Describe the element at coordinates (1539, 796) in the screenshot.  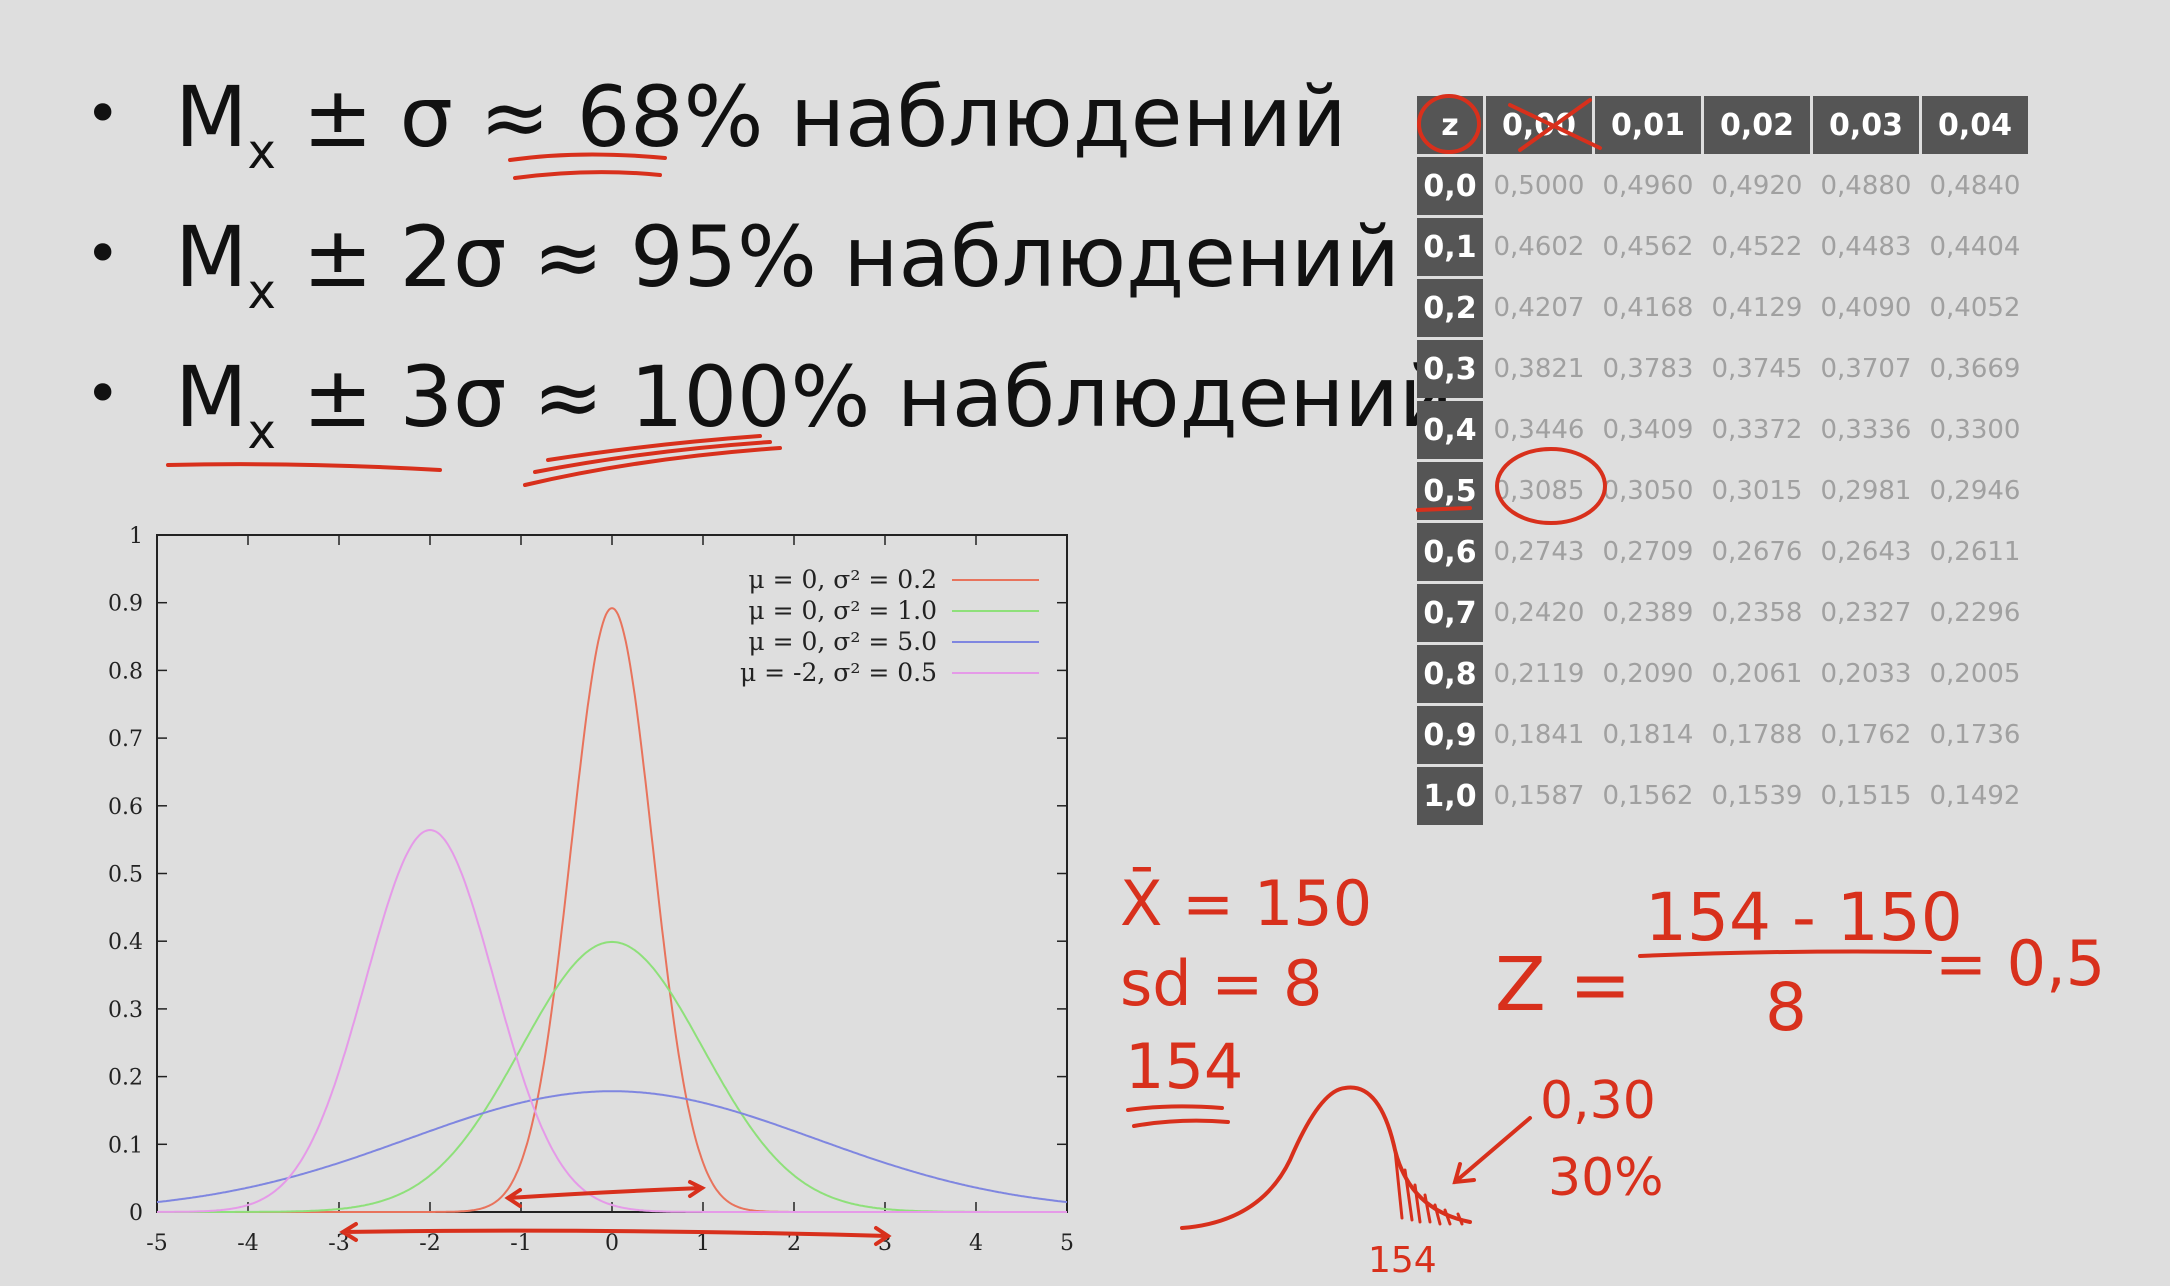
I see `z-table-cell: 0,1587` at that location.